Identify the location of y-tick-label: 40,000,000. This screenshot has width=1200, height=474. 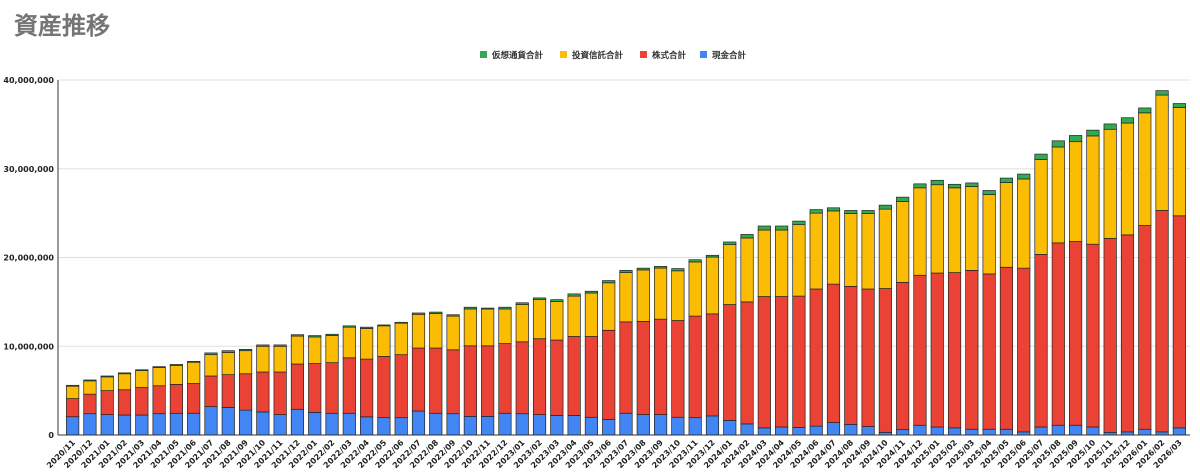
(28, 80).